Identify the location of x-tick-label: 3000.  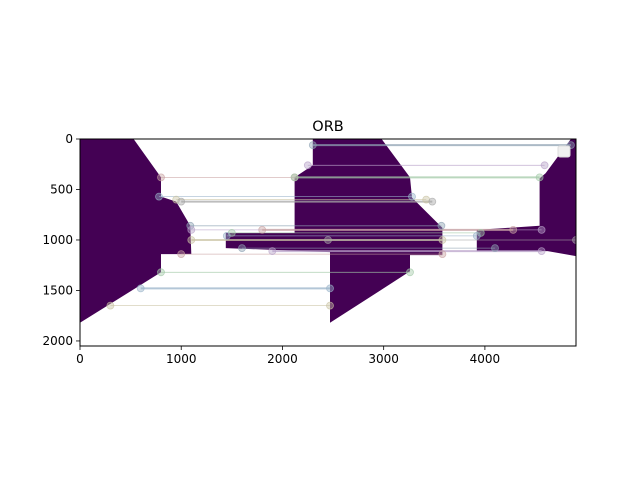
(383, 359).